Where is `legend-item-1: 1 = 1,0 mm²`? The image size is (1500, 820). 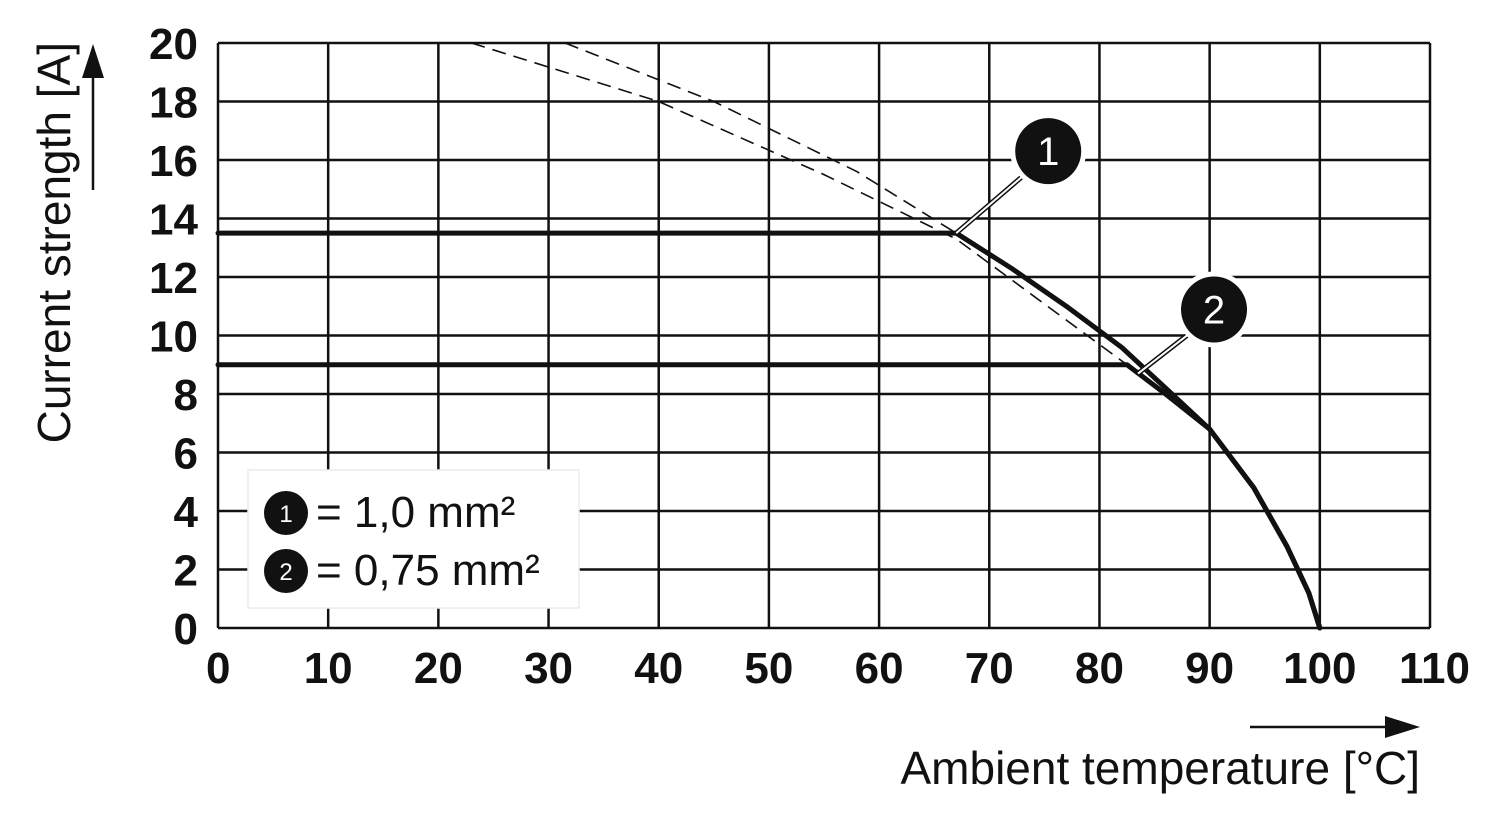 legend-item-1: 1 = 1,0 mm² is located at coordinates (389, 512).